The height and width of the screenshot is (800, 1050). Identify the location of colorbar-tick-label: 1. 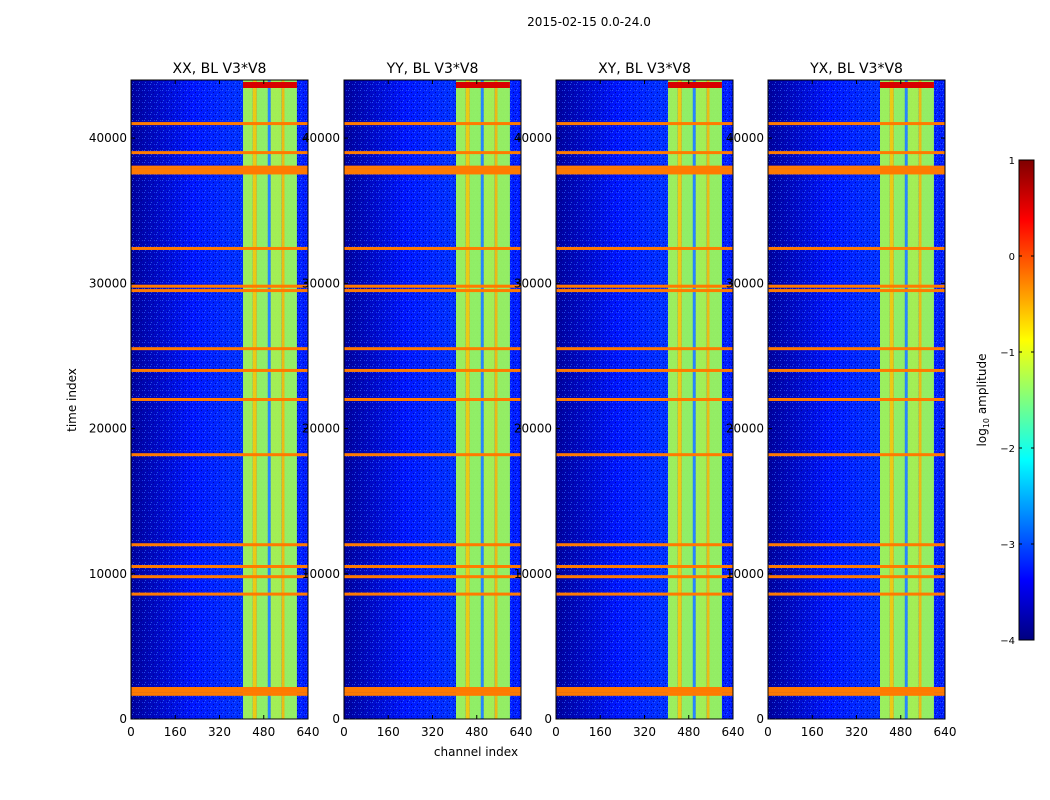
(1012, 161).